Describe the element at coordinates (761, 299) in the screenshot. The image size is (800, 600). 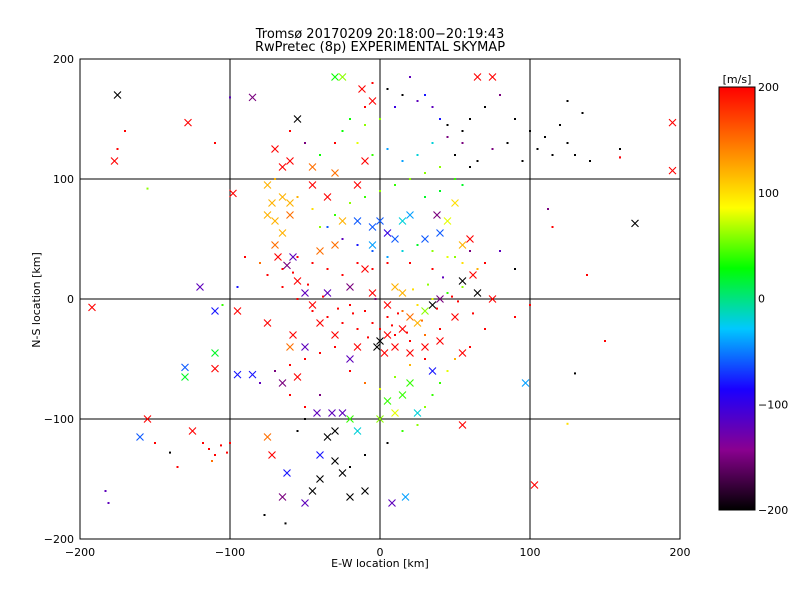
I see `colorbar-tick-label: 0` at that location.